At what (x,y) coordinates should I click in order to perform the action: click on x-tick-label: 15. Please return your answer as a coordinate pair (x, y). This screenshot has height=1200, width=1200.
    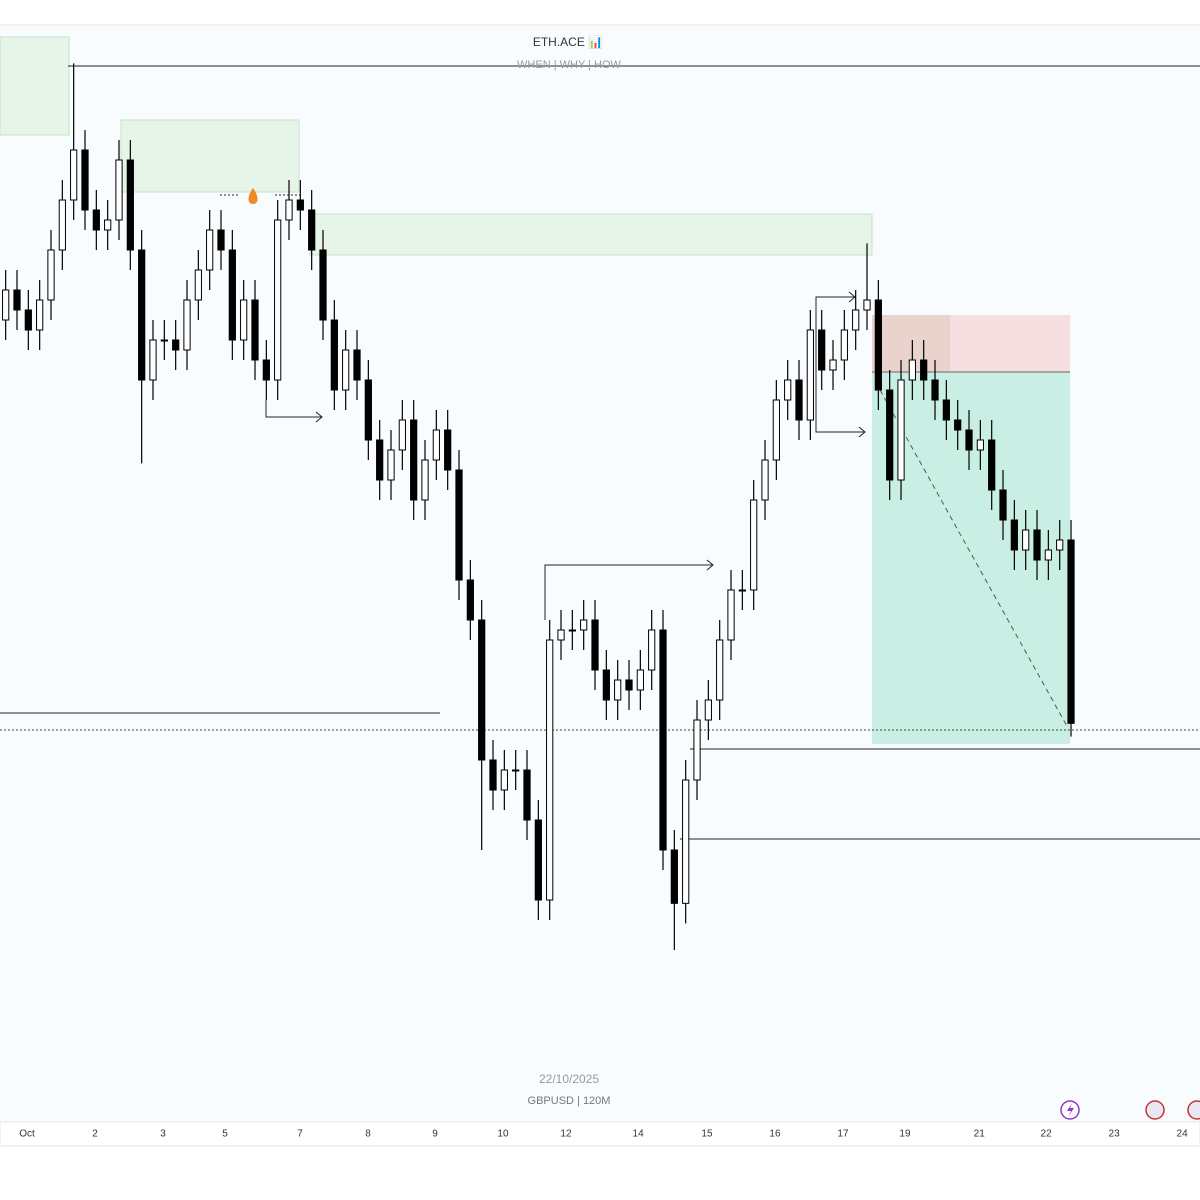
    Looking at the image, I should click on (707, 1134).